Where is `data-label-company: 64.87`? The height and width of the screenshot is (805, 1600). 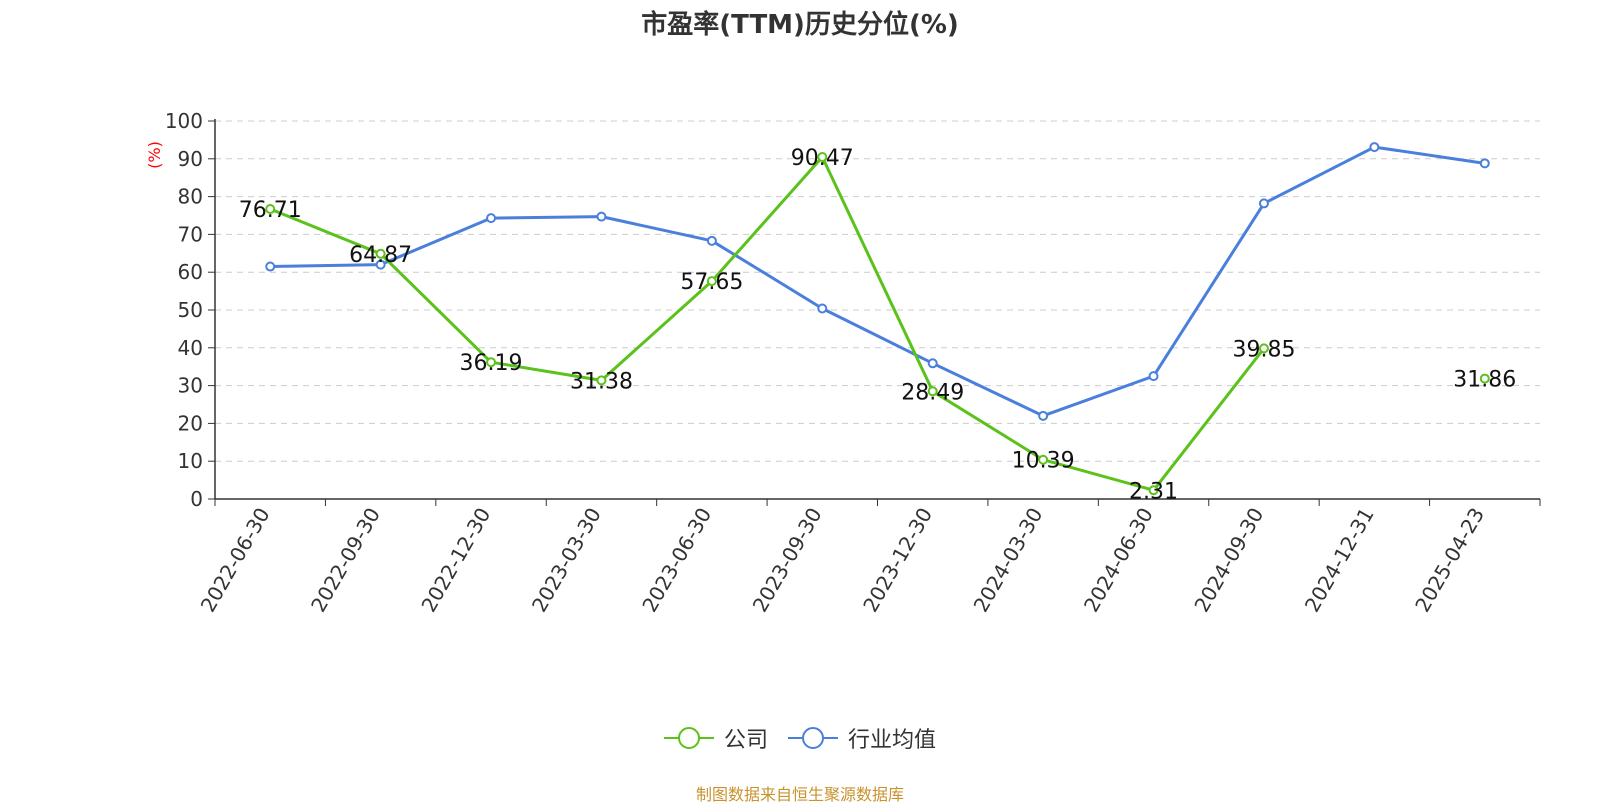
data-label-company: 64.87 is located at coordinates (380, 255).